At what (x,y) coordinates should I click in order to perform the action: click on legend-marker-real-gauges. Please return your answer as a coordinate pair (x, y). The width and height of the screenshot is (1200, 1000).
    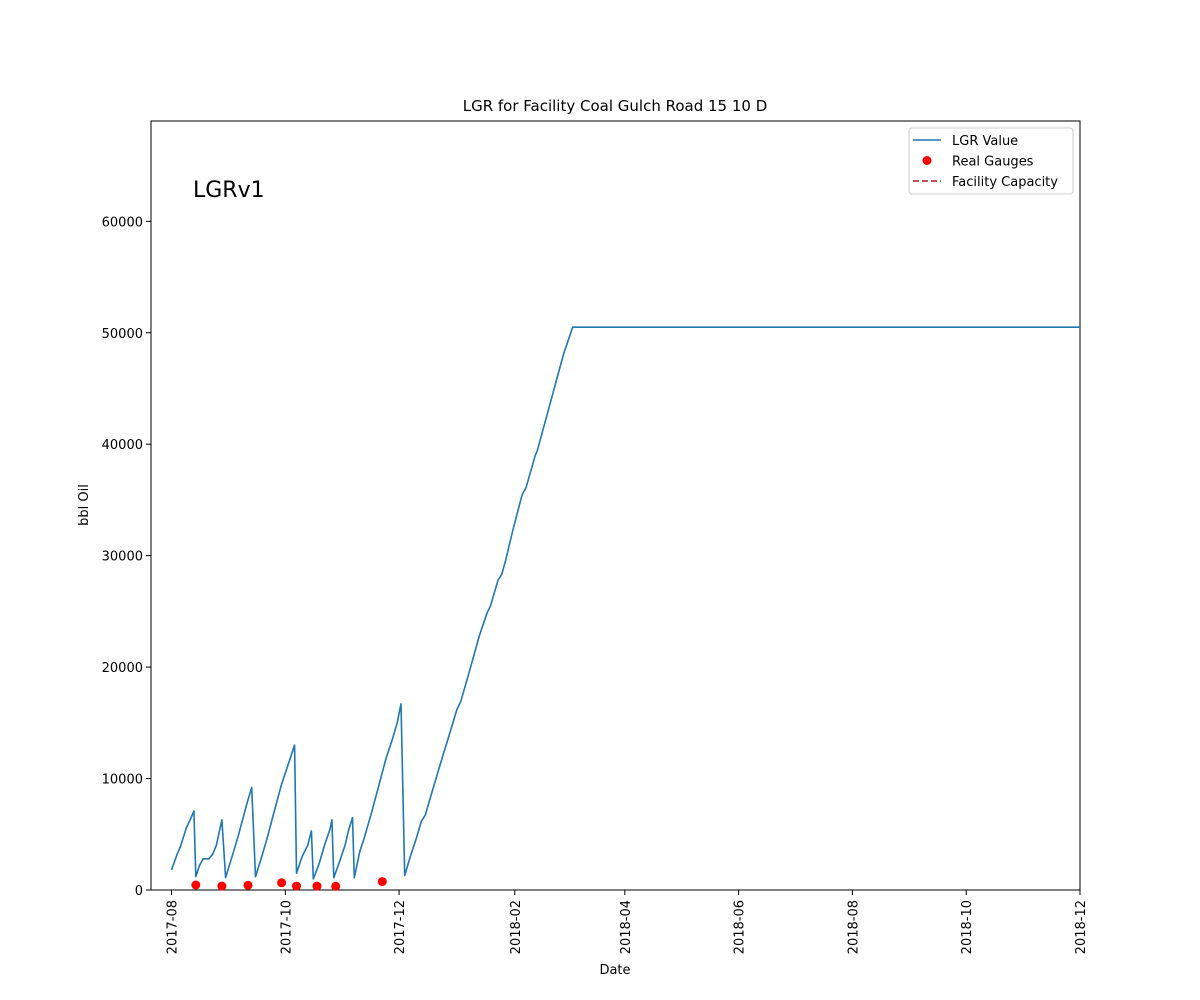
    Looking at the image, I should click on (927, 160).